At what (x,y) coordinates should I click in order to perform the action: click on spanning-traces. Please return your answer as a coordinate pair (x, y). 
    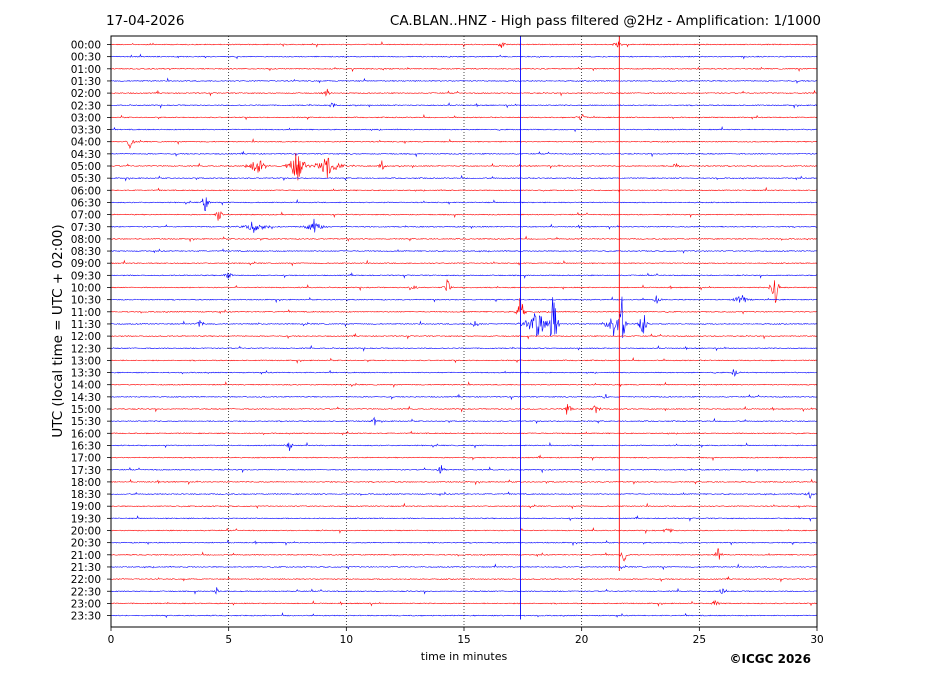
    Looking at the image, I should click on (570, 328).